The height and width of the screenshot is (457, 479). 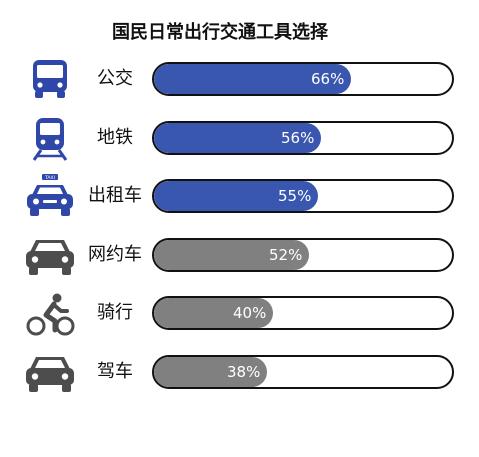 I want to click on bar-track: 66%, so click(x=303, y=79).